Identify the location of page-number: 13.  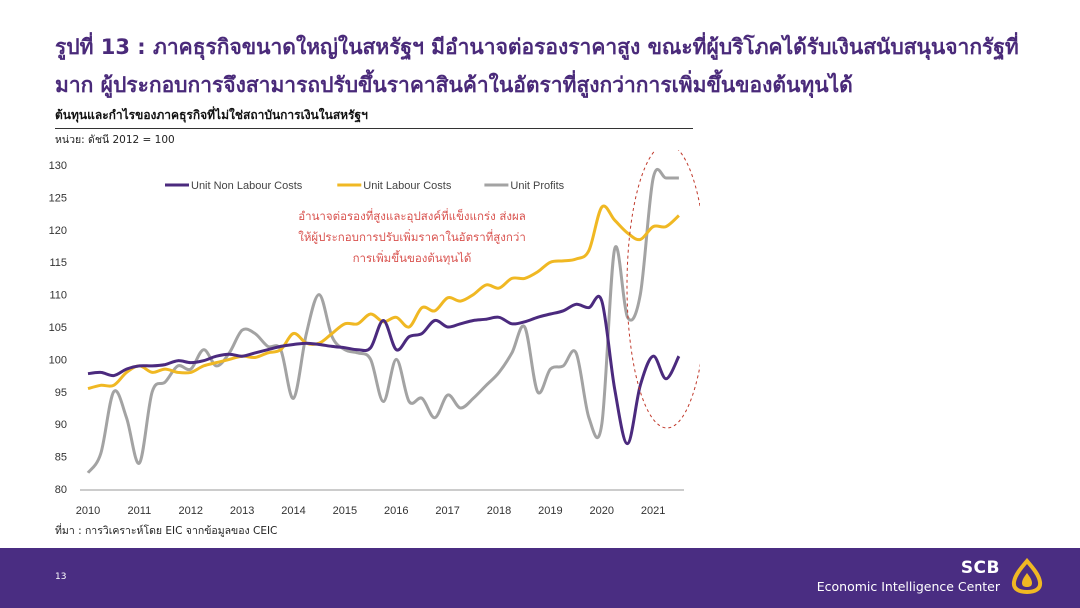
(61, 577).